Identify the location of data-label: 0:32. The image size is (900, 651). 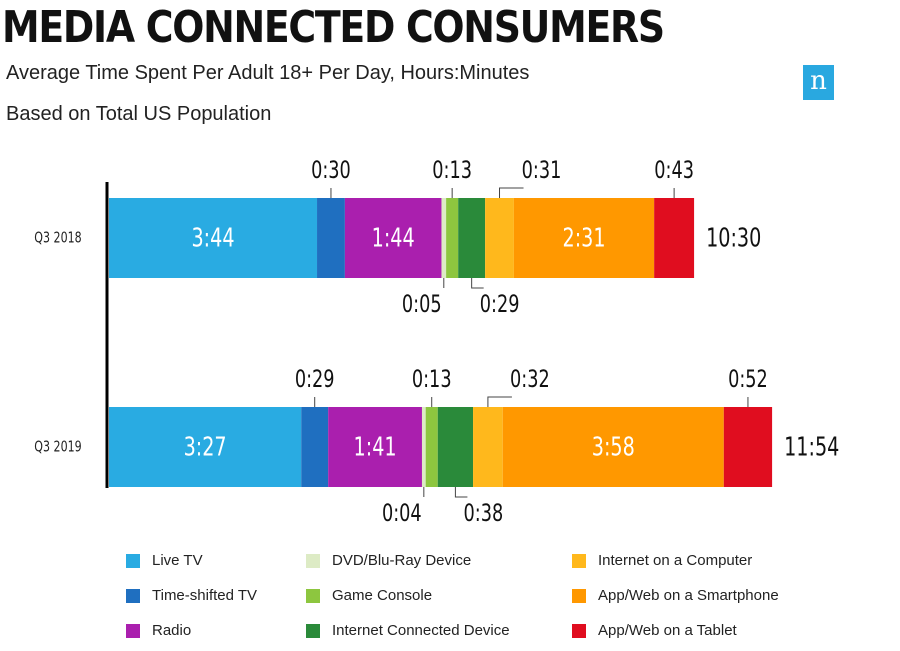
(530, 379).